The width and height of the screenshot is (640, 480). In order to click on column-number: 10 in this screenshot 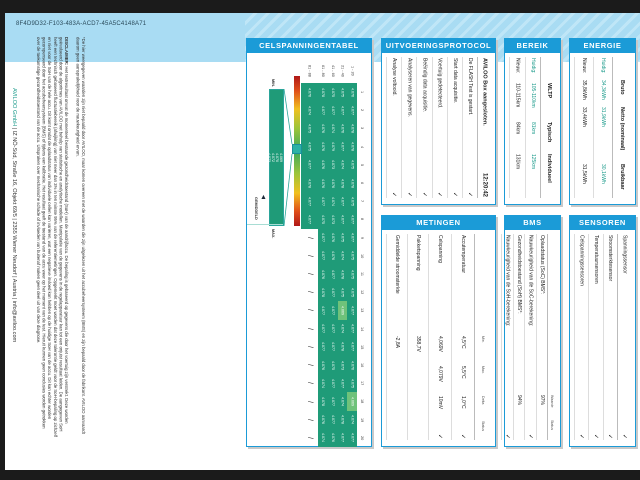, I will do `click(362, 255)`.